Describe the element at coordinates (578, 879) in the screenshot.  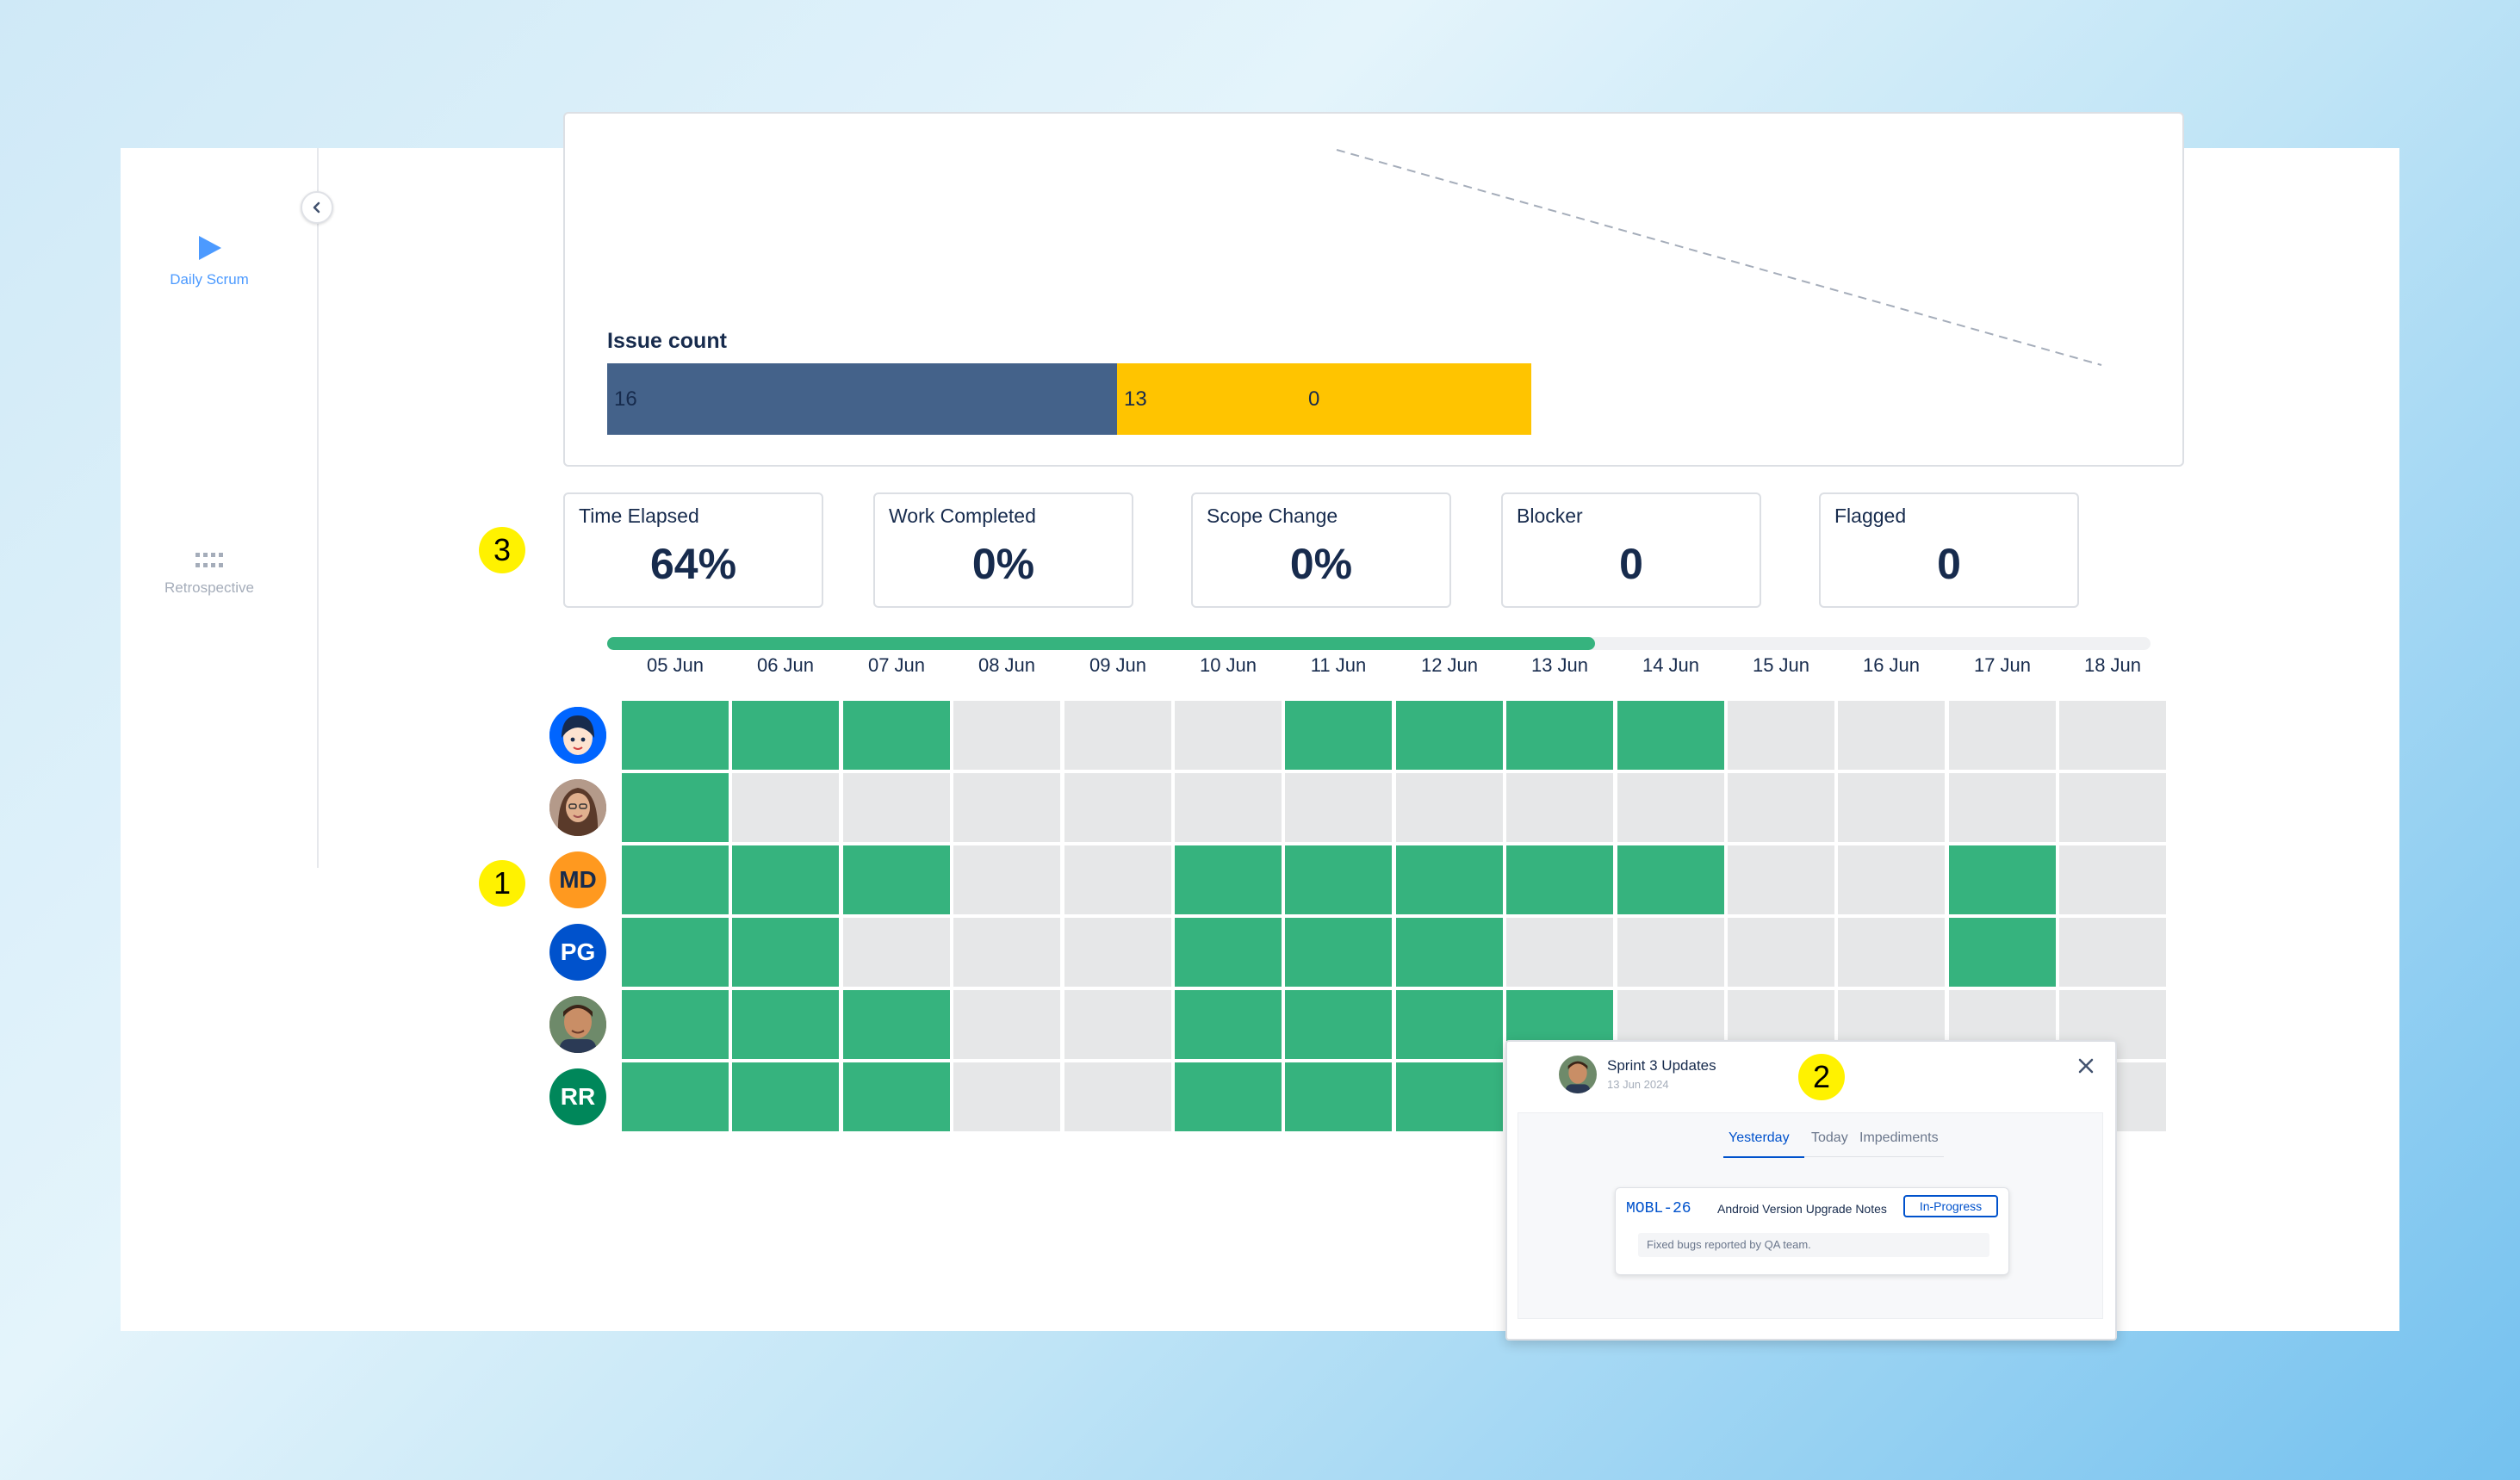
I see `avatar: MD` at that location.